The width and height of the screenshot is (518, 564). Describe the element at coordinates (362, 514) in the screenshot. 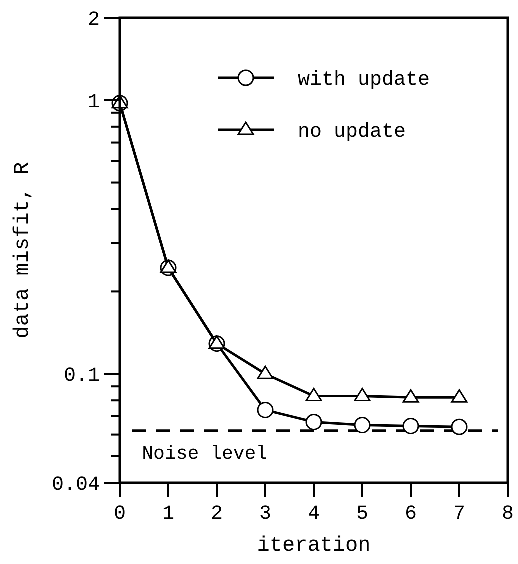

I see `x-tick-label: 5` at that location.